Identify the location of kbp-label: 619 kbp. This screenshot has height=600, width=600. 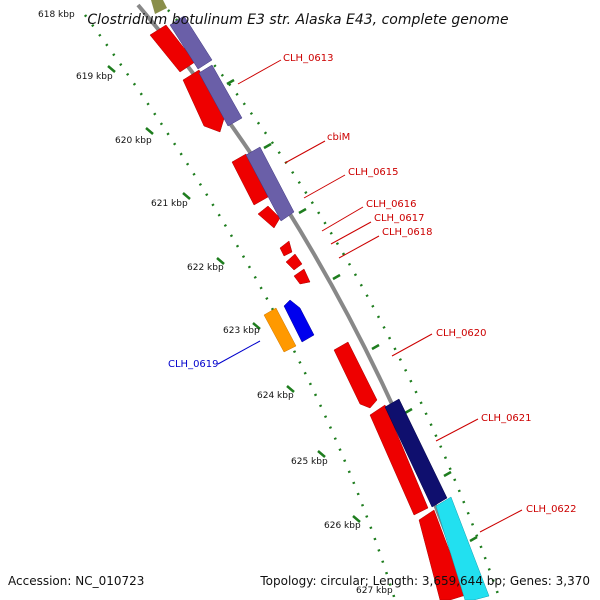
(94, 77).